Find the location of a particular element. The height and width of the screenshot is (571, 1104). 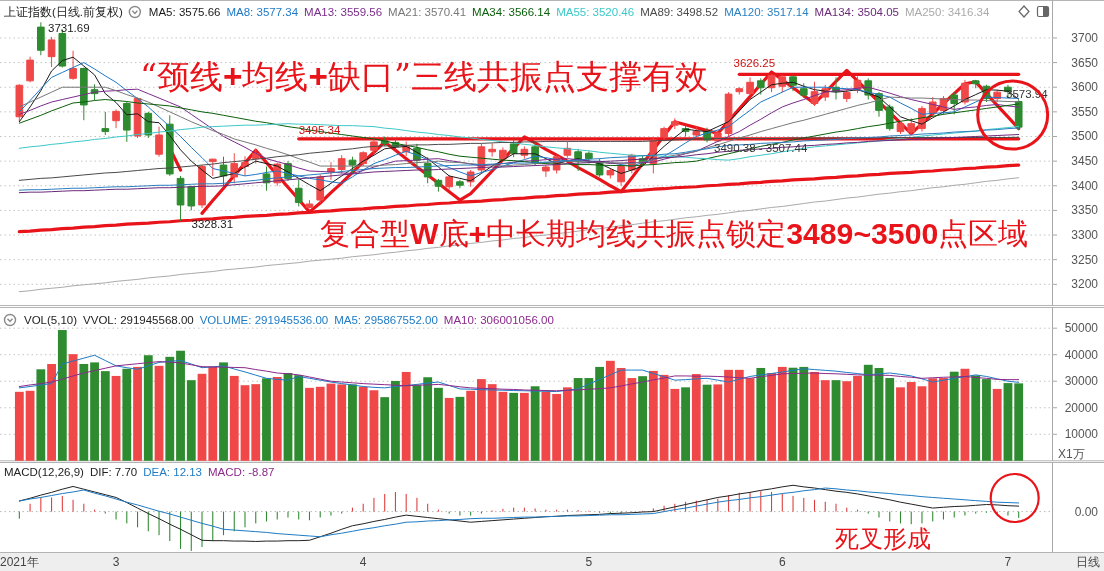

text: DEA: 12.13 is located at coordinates (173, 472).